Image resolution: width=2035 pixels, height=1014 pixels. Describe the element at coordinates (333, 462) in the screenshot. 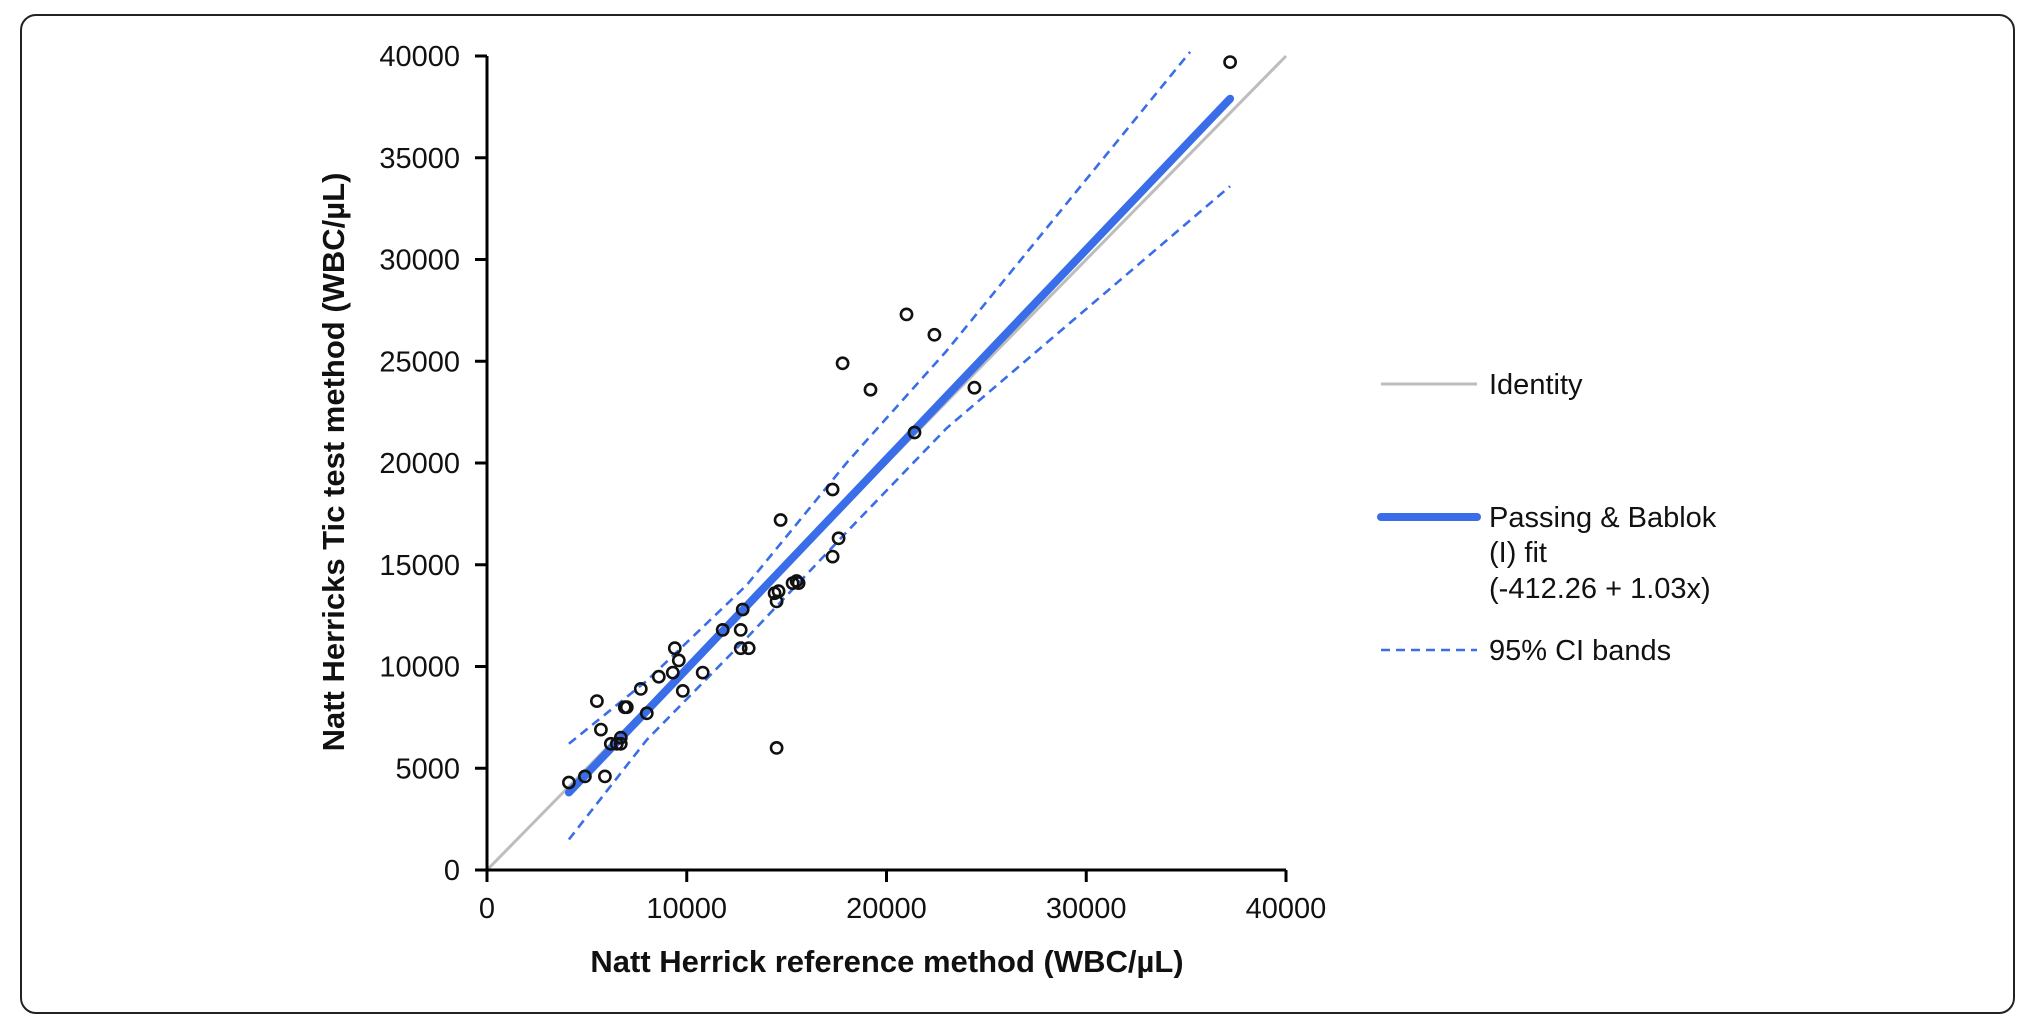

I see `y-axis-title: Natt Herricks Tic test method (WBC/µL)` at that location.